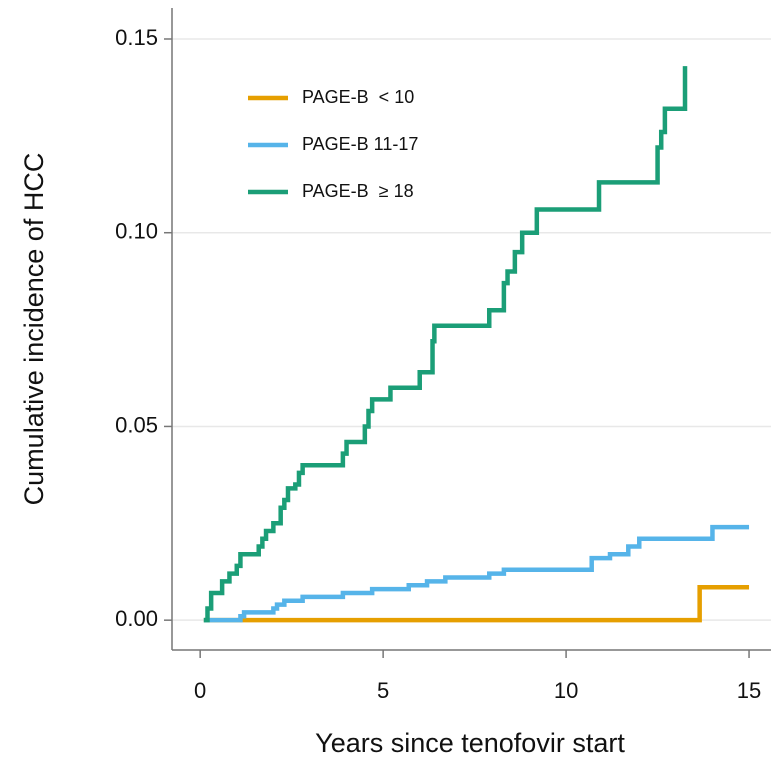 The image size is (774, 762). What do you see at coordinates (749, 690) in the screenshot?
I see `x-tick-label: 15` at bounding box center [749, 690].